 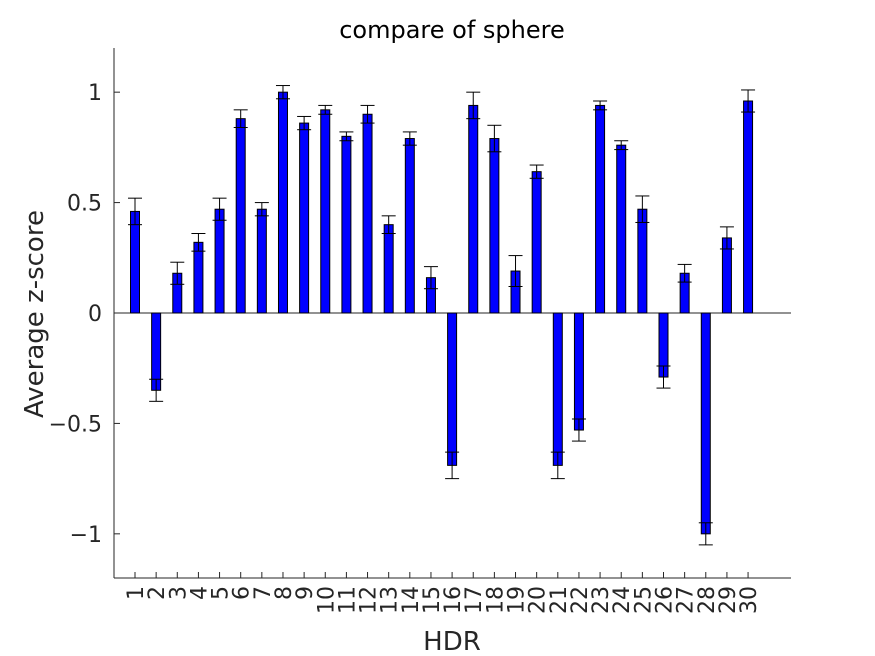 What do you see at coordinates (178, 593) in the screenshot?
I see `x-tick-label: 3` at bounding box center [178, 593].